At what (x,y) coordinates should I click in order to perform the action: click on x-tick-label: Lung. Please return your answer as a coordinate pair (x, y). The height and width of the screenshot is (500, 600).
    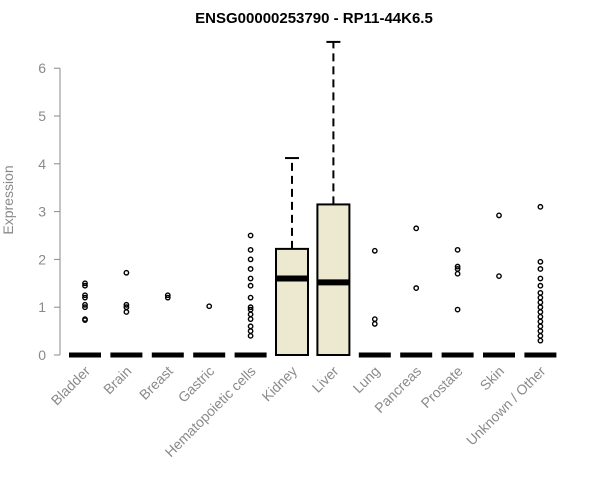
    Looking at the image, I should click on (366, 379).